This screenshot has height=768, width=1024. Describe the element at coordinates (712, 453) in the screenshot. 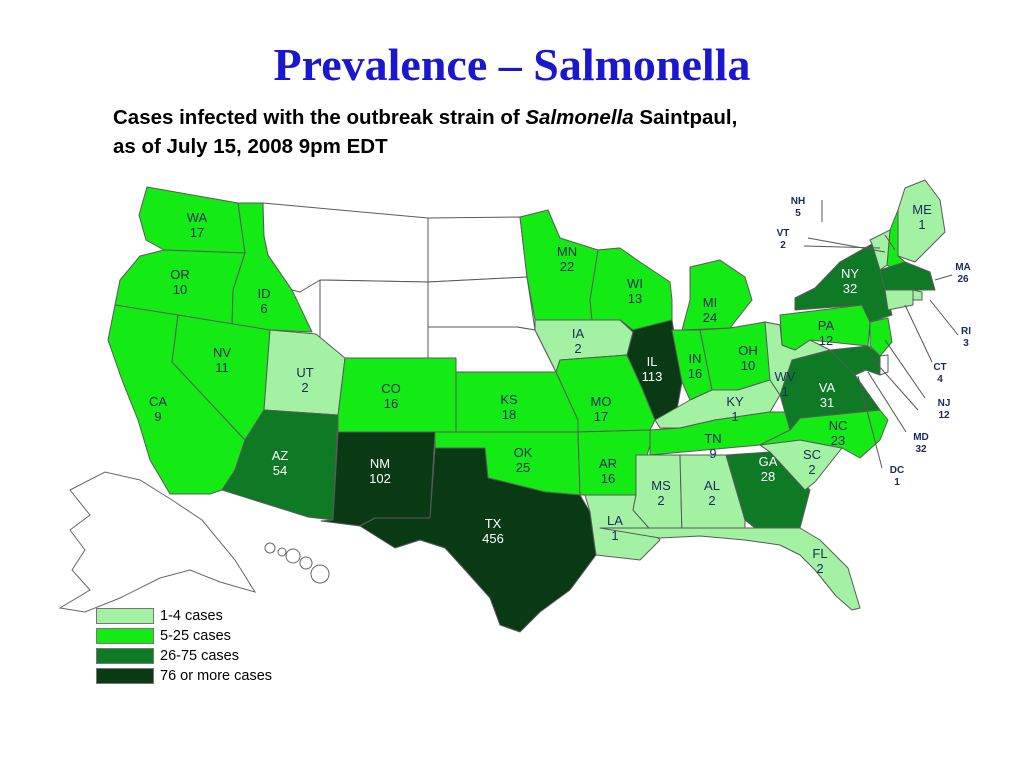

I see `state-cases-tn: 9` at that location.